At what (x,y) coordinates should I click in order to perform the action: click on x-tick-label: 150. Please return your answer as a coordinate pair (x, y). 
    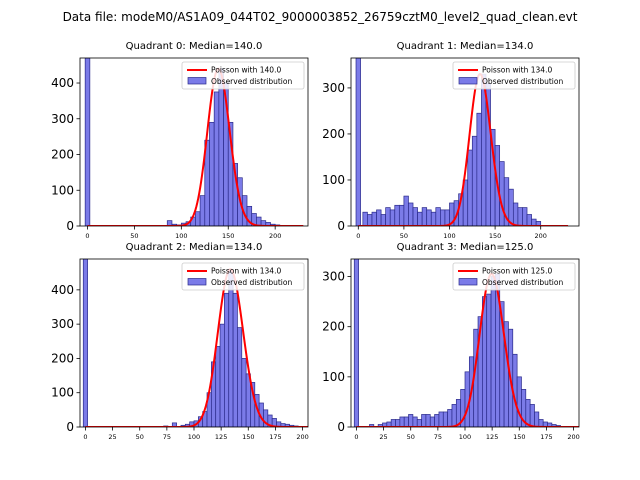
    Looking at the image, I should click on (228, 236).